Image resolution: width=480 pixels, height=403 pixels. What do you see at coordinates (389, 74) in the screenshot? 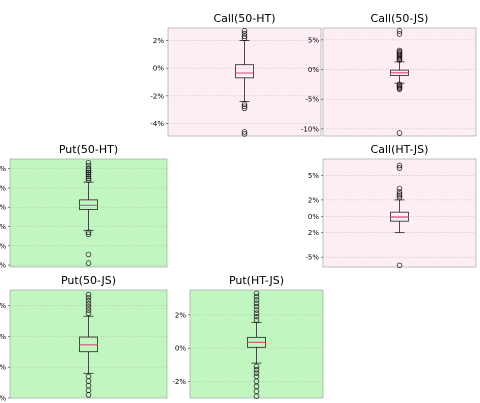
I see `chart-panel: Call(50-JS) 5% 0% -5% -10%` at bounding box center [389, 74].